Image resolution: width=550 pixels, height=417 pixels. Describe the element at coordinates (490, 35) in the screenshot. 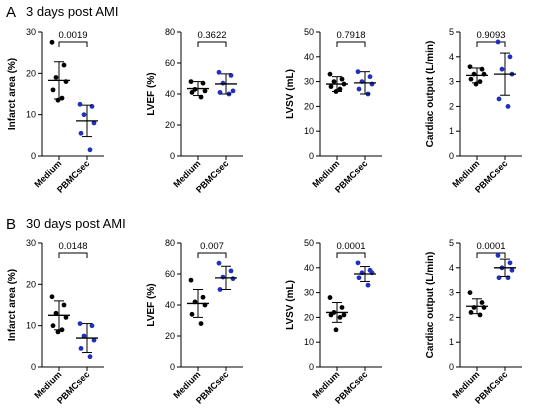

I see `p-value-label: 0.9093` at that location.